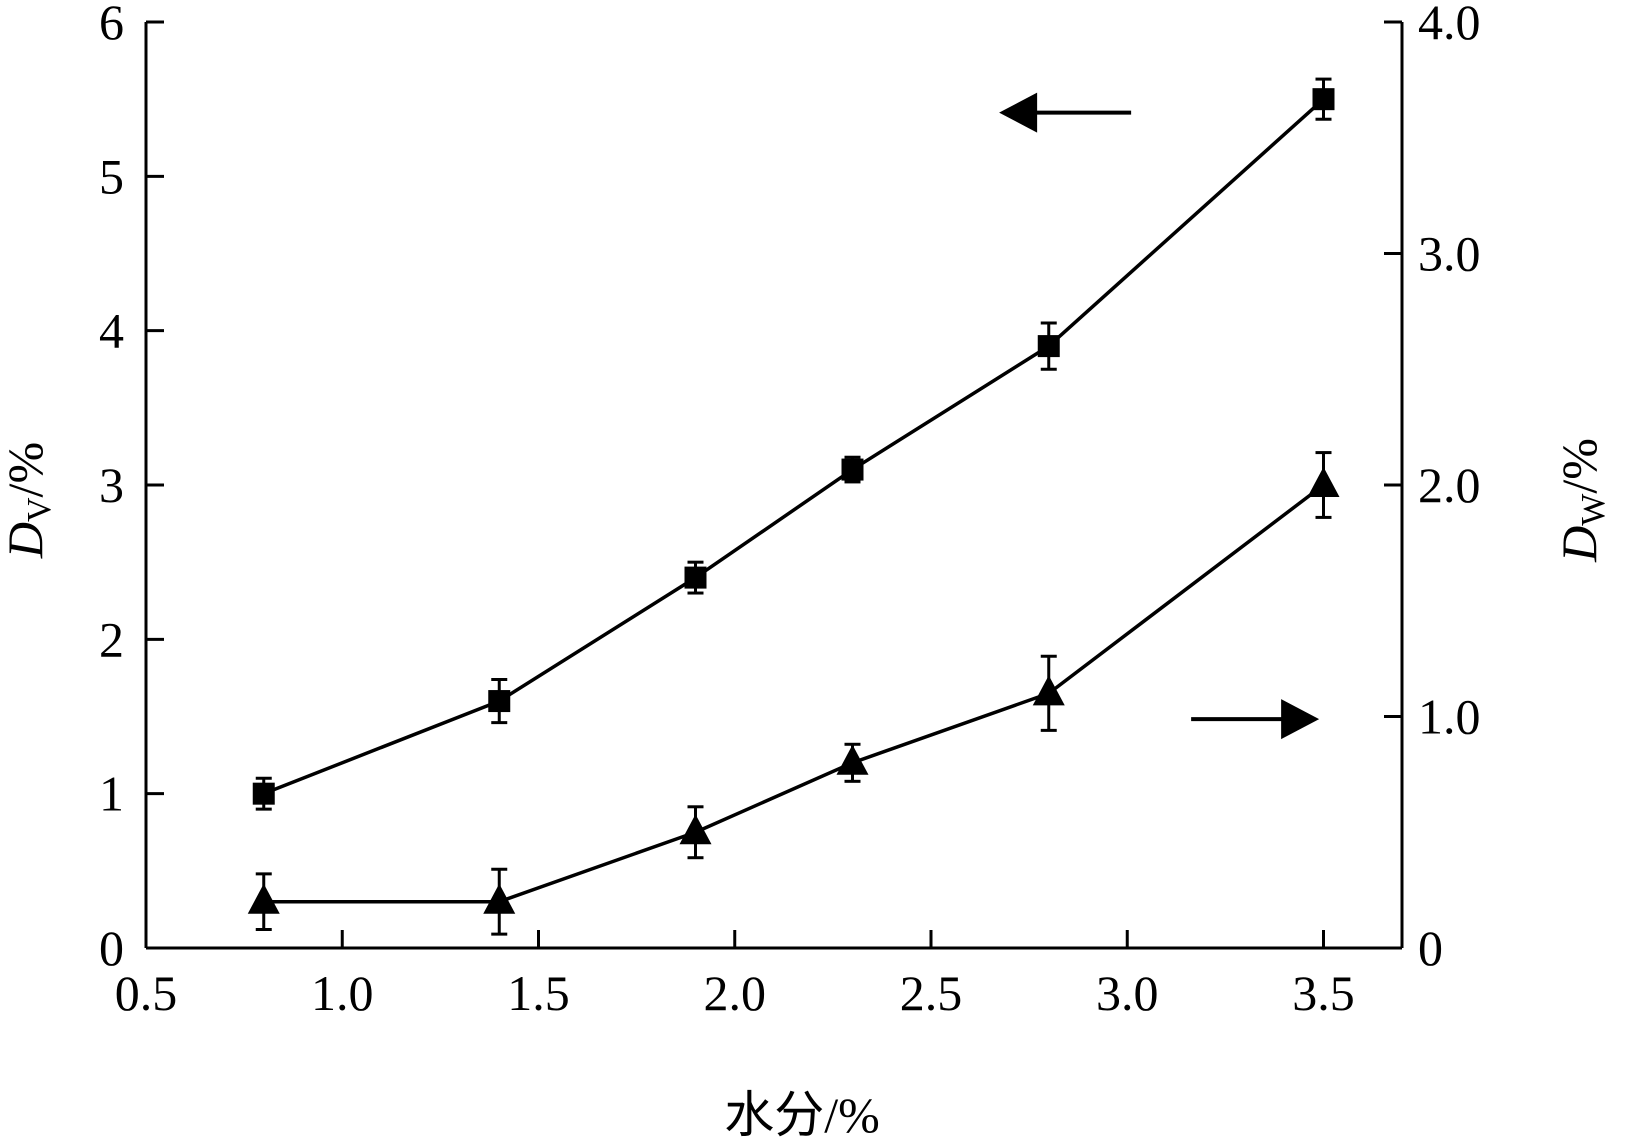  I want to click on y-right-axis-unit: /%, so click(1579, 466).